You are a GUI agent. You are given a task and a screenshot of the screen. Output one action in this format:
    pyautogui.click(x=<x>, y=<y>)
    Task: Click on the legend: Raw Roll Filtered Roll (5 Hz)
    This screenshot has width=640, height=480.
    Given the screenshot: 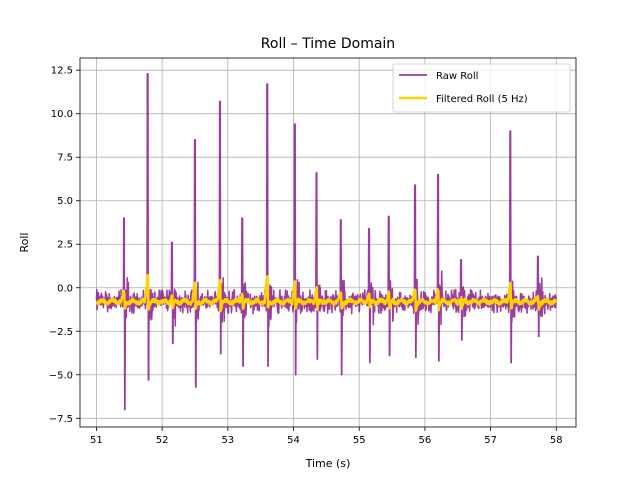 What is the action you would take?
    pyautogui.click(x=481, y=88)
    